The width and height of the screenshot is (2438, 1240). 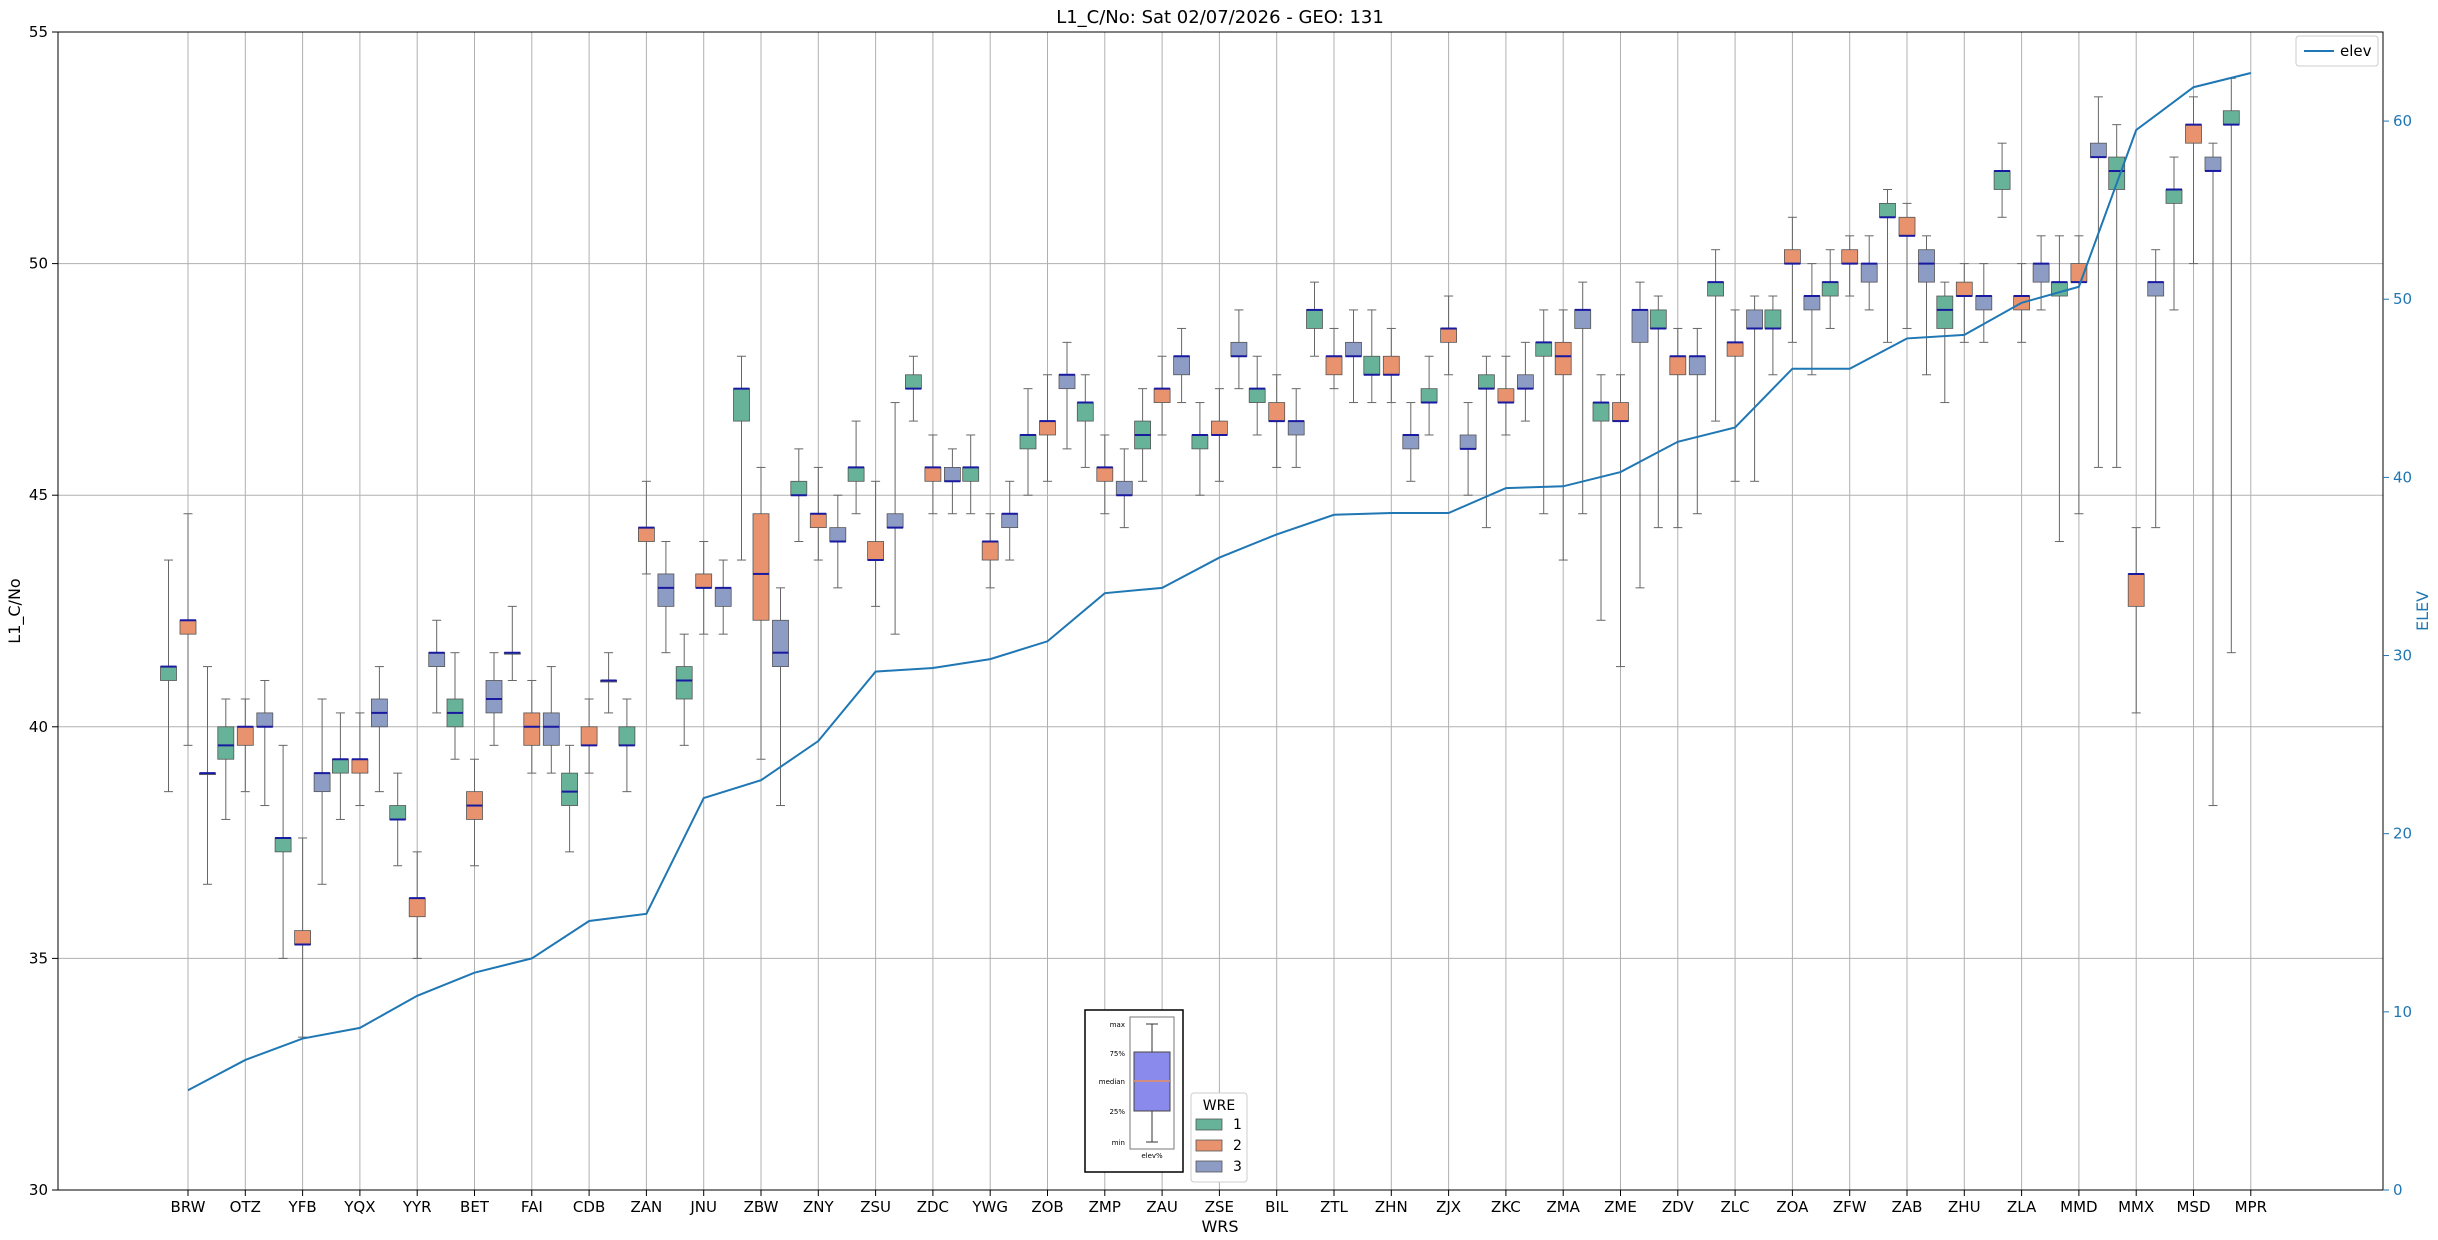 I want to click on x-axis-label: WRS, so click(x=1219, y=1226).